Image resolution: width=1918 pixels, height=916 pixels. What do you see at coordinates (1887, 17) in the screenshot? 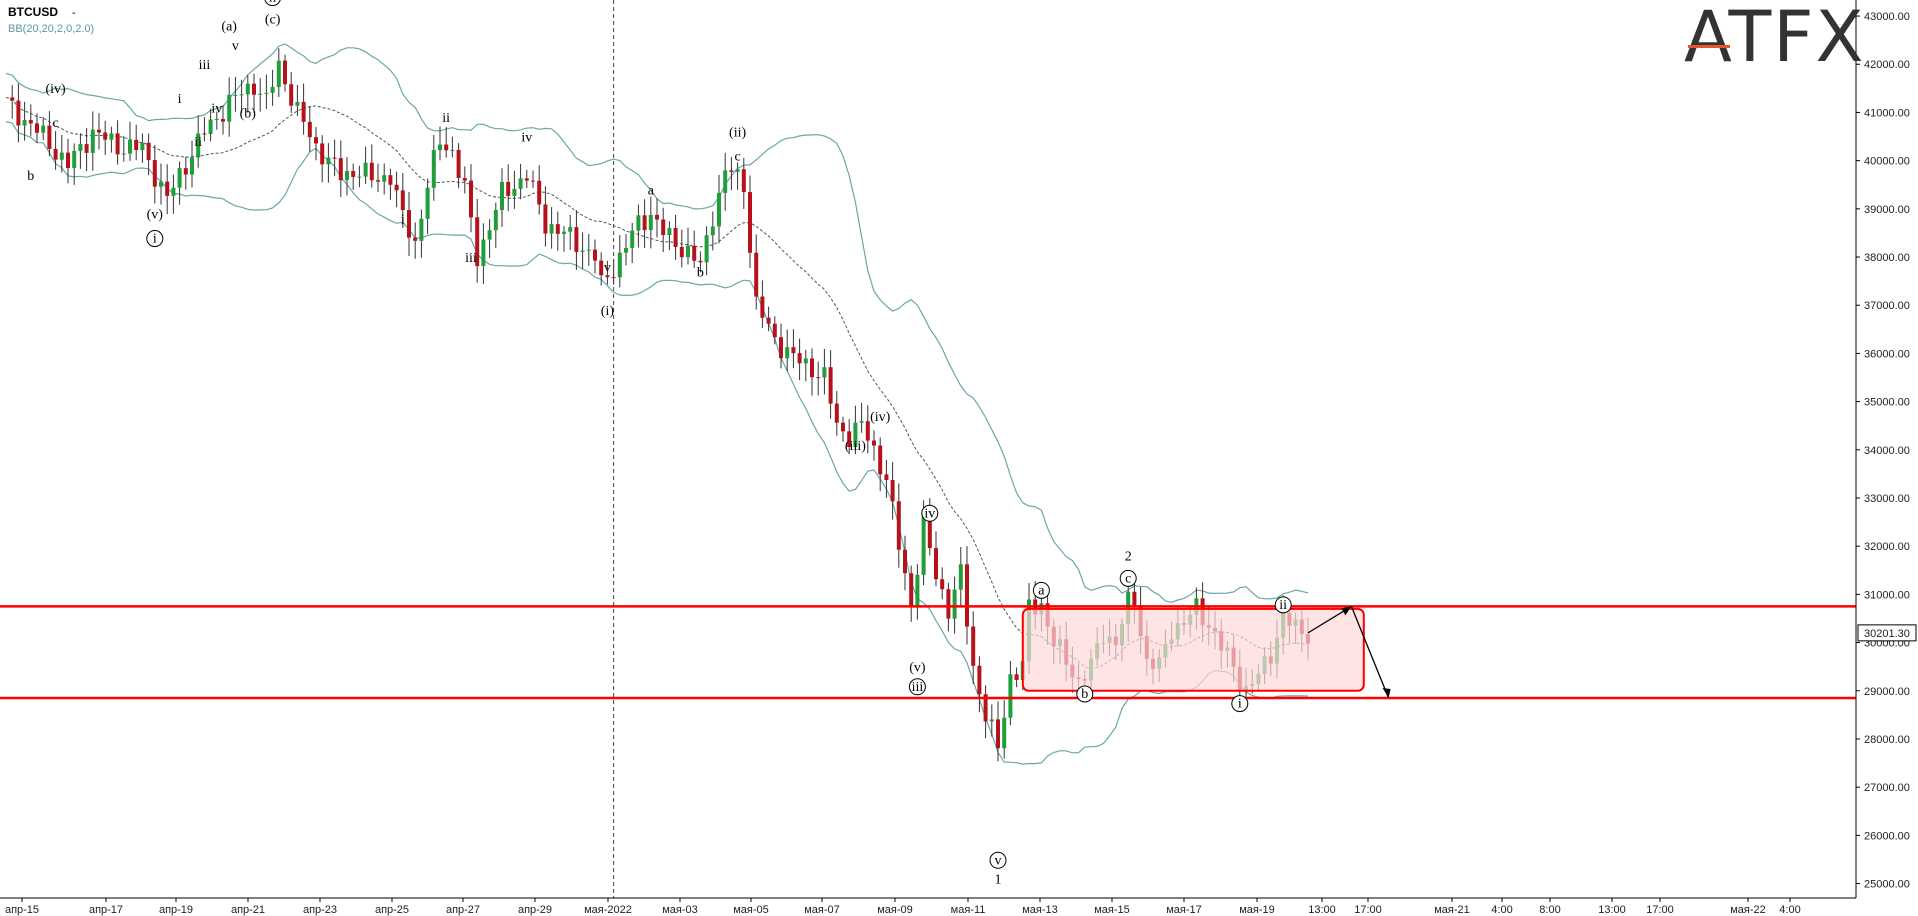
I see `y-tick-label: 43000.00` at bounding box center [1887, 17].